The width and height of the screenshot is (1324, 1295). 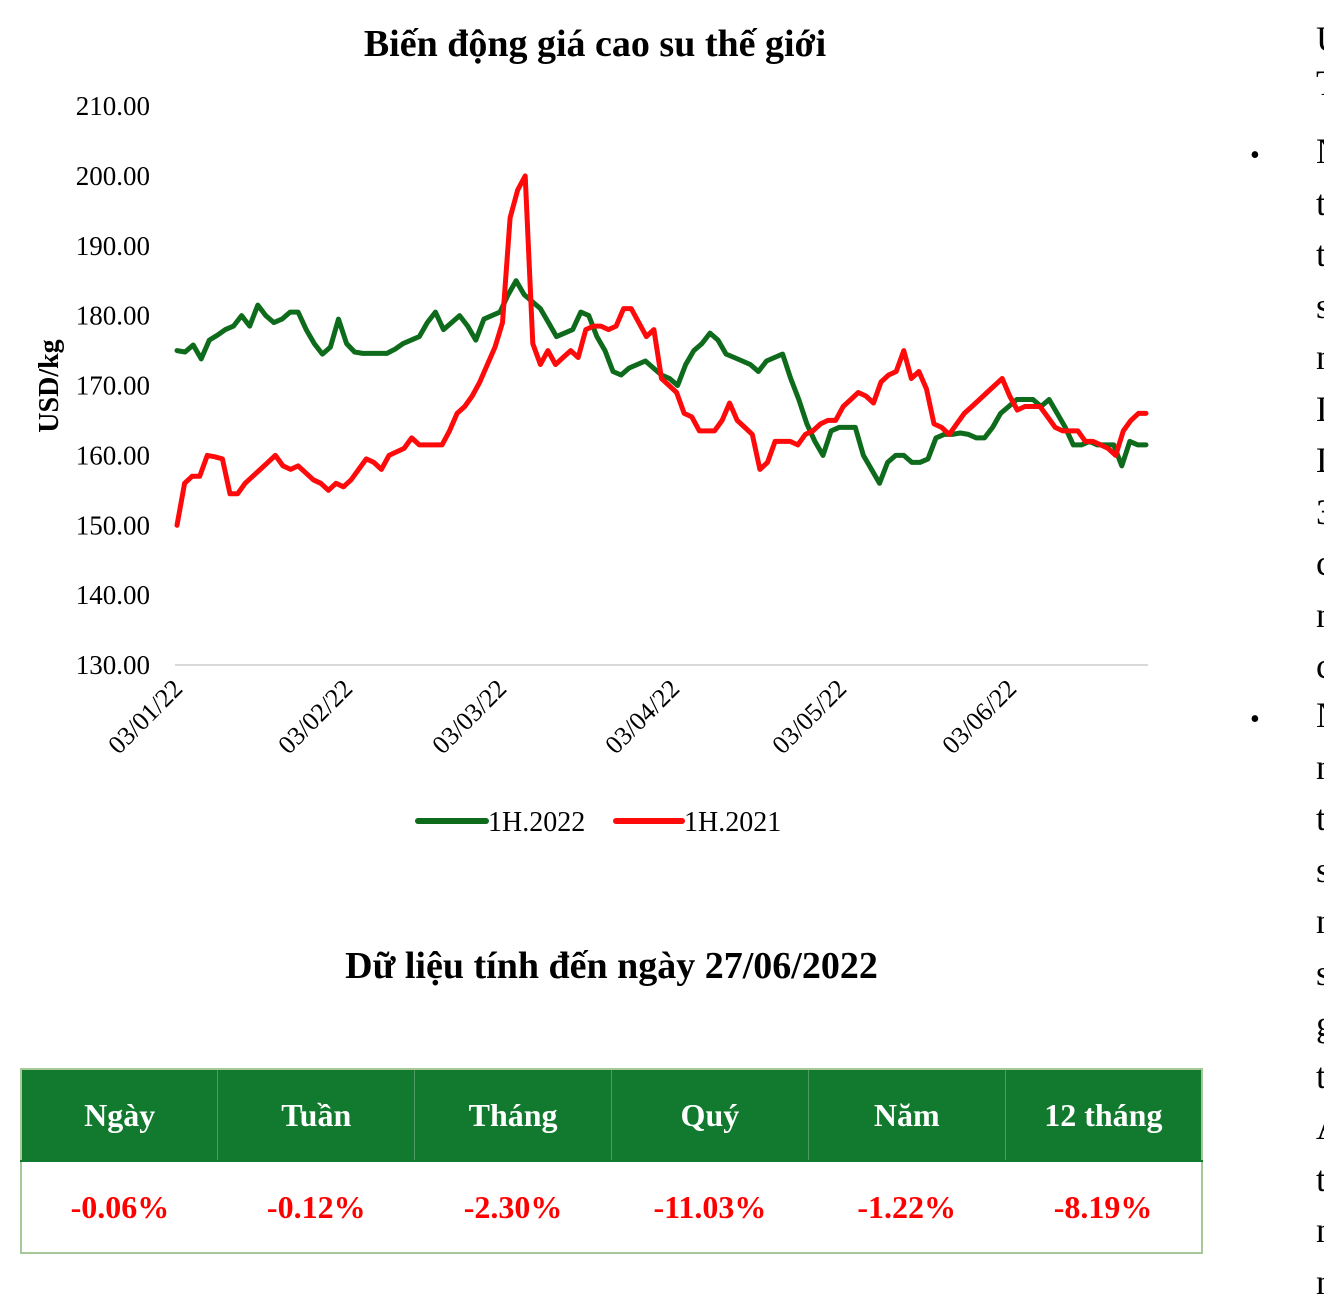 I want to click on value-cell: -8.19%, so click(x=1103, y=1206).